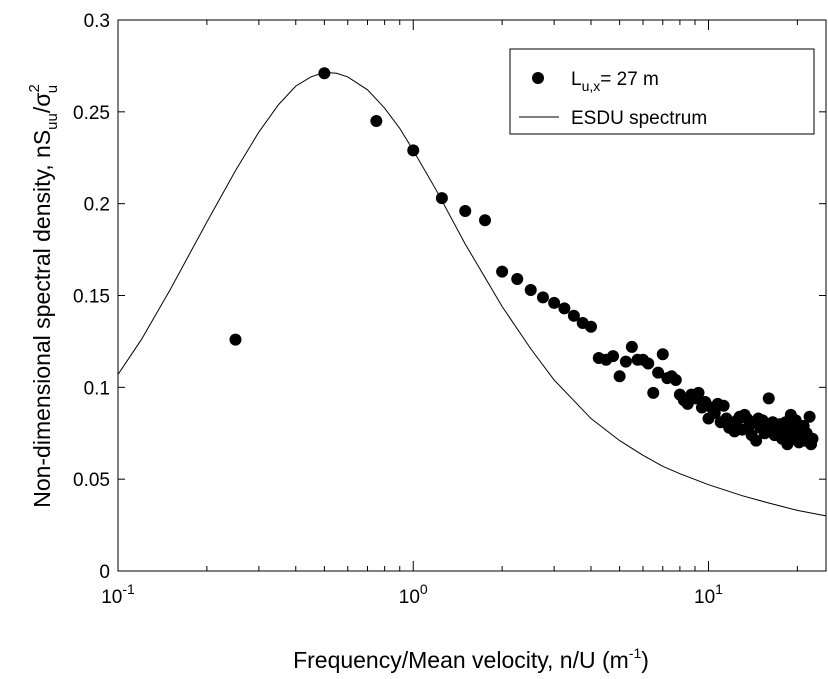 The image size is (828, 679). Describe the element at coordinates (97, 21) in the screenshot. I see `y-tick-label: 0.3` at that location.